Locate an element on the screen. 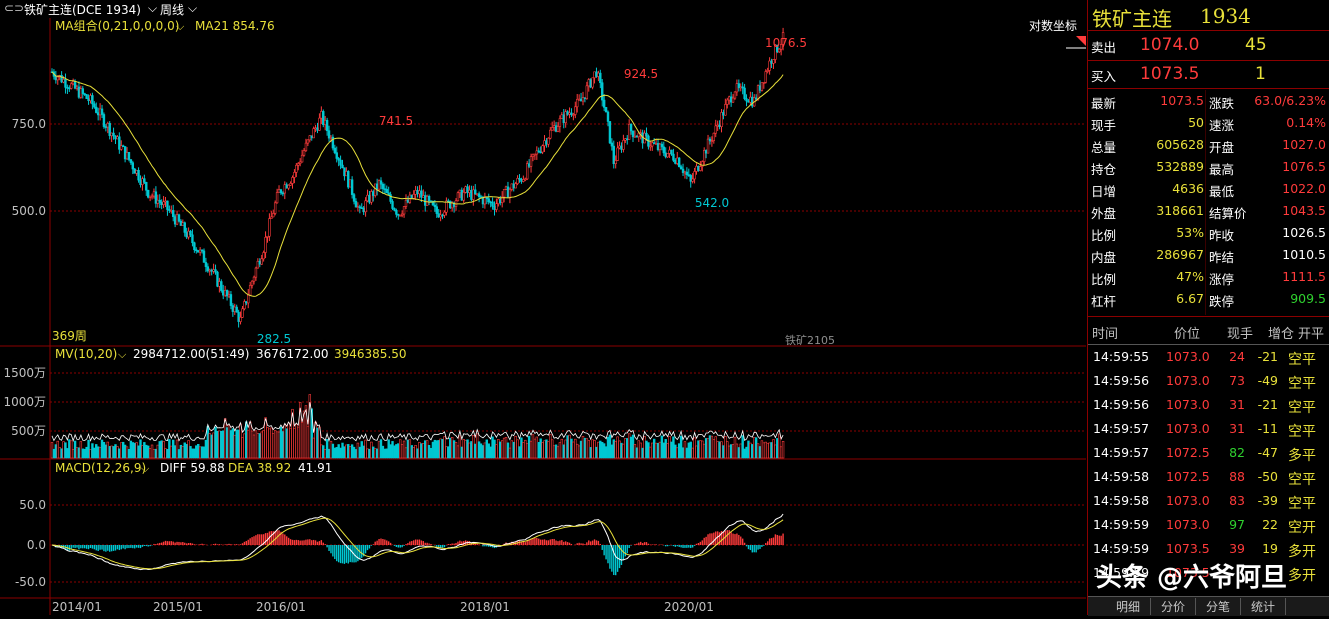 Image resolution: width=1329 pixels, height=619 pixels. tab-price: 分价 is located at coordinates (1173, 606).